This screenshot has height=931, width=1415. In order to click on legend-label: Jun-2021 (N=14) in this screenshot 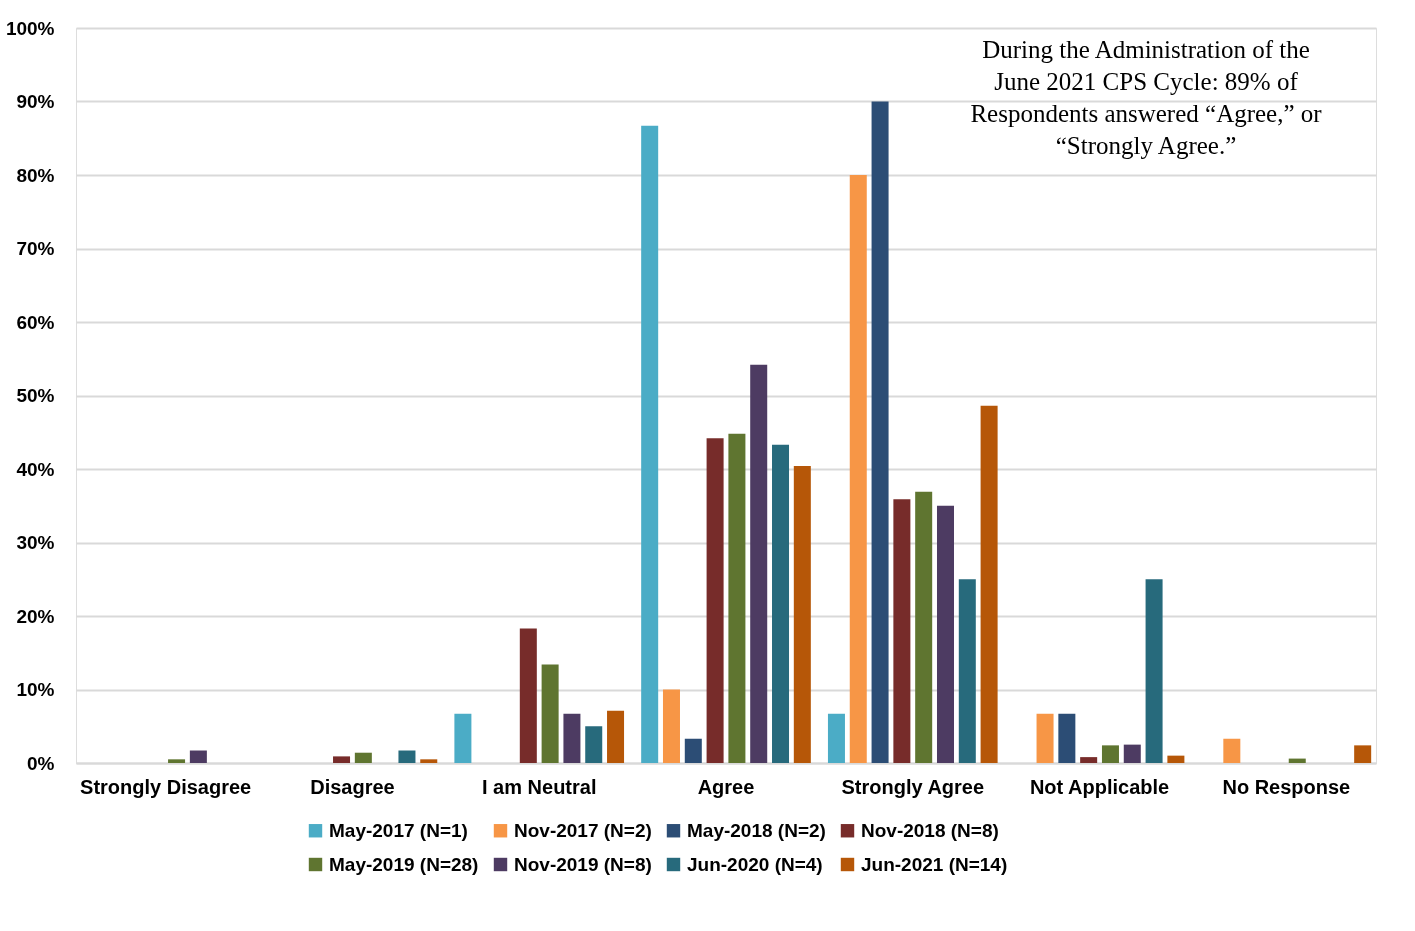, I will do `click(934, 864)`.